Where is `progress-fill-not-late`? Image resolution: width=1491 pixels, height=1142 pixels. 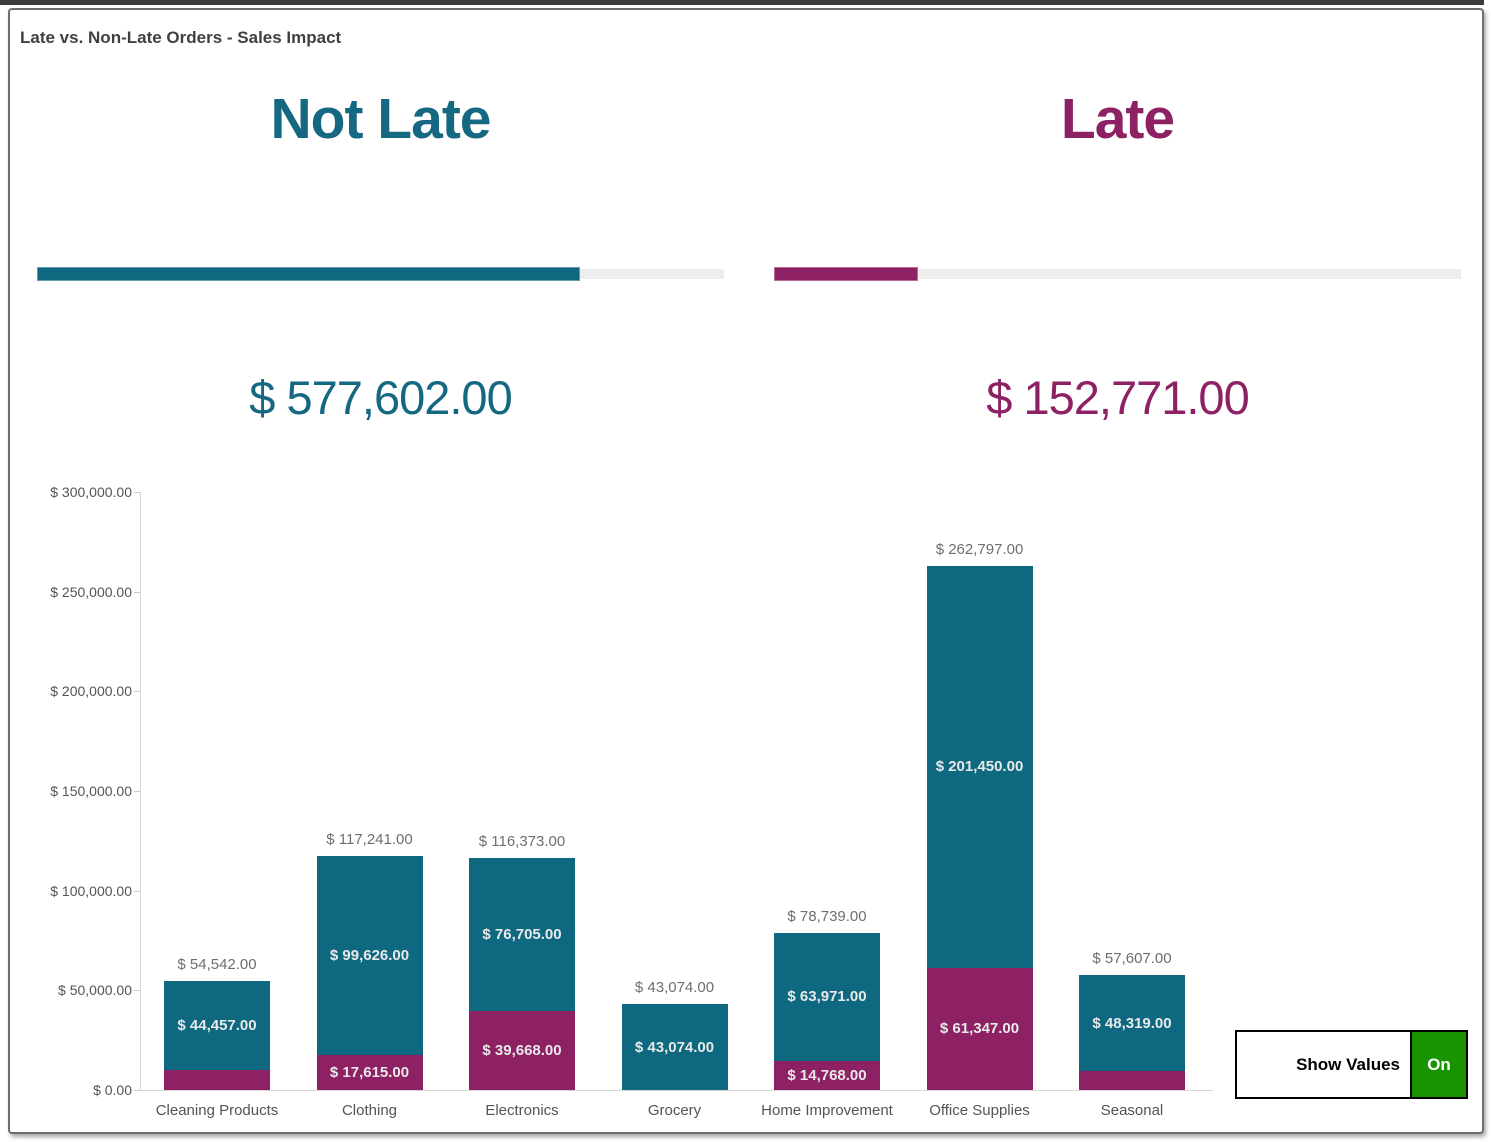
progress-fill-not-late is located at coordinates (309, 274).